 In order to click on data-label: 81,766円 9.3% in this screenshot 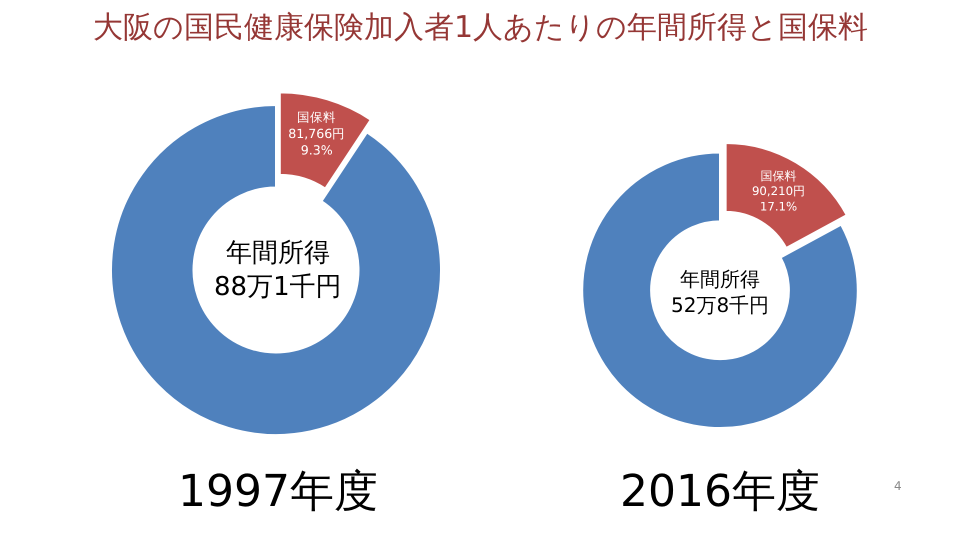, I will do `click(317, 142)`.